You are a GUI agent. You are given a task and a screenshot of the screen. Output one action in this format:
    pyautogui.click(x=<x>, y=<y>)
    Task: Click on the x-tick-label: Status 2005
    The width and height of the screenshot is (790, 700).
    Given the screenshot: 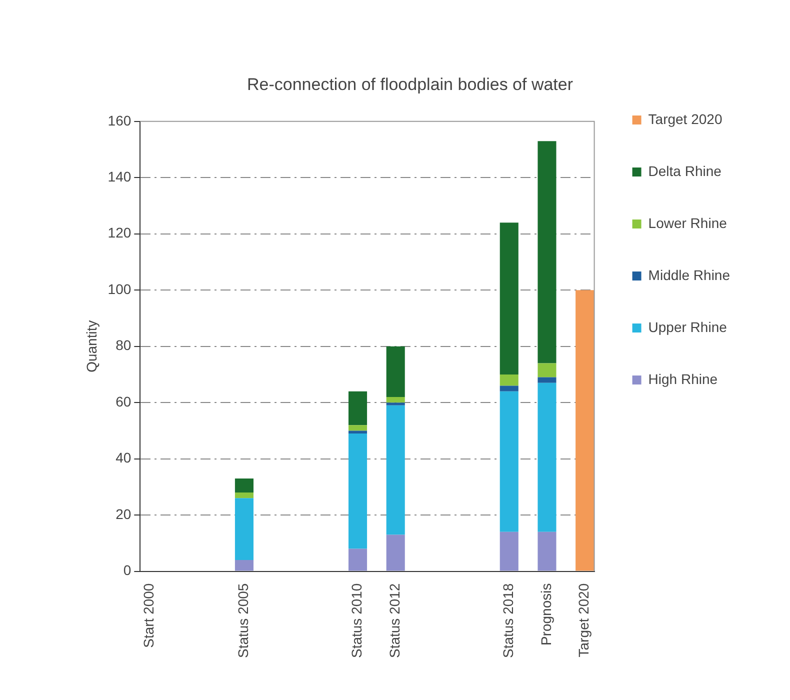 What is the action you would take?
    pyautogui.click(x=243, y=620)
    